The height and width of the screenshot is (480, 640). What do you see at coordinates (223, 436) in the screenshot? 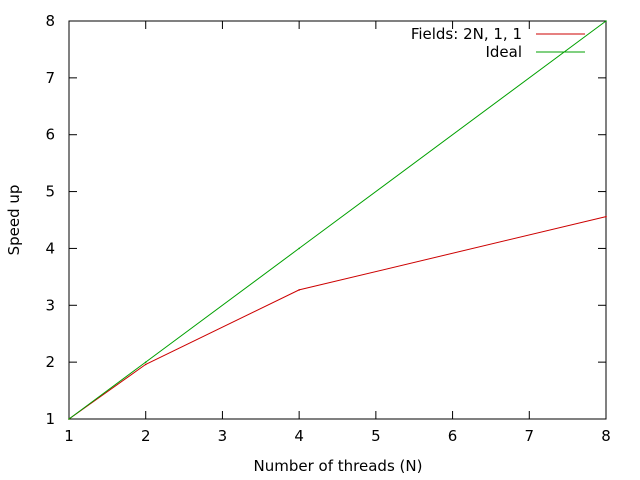
I see `x-tick-label: 3` at bounding box center [223, 436].